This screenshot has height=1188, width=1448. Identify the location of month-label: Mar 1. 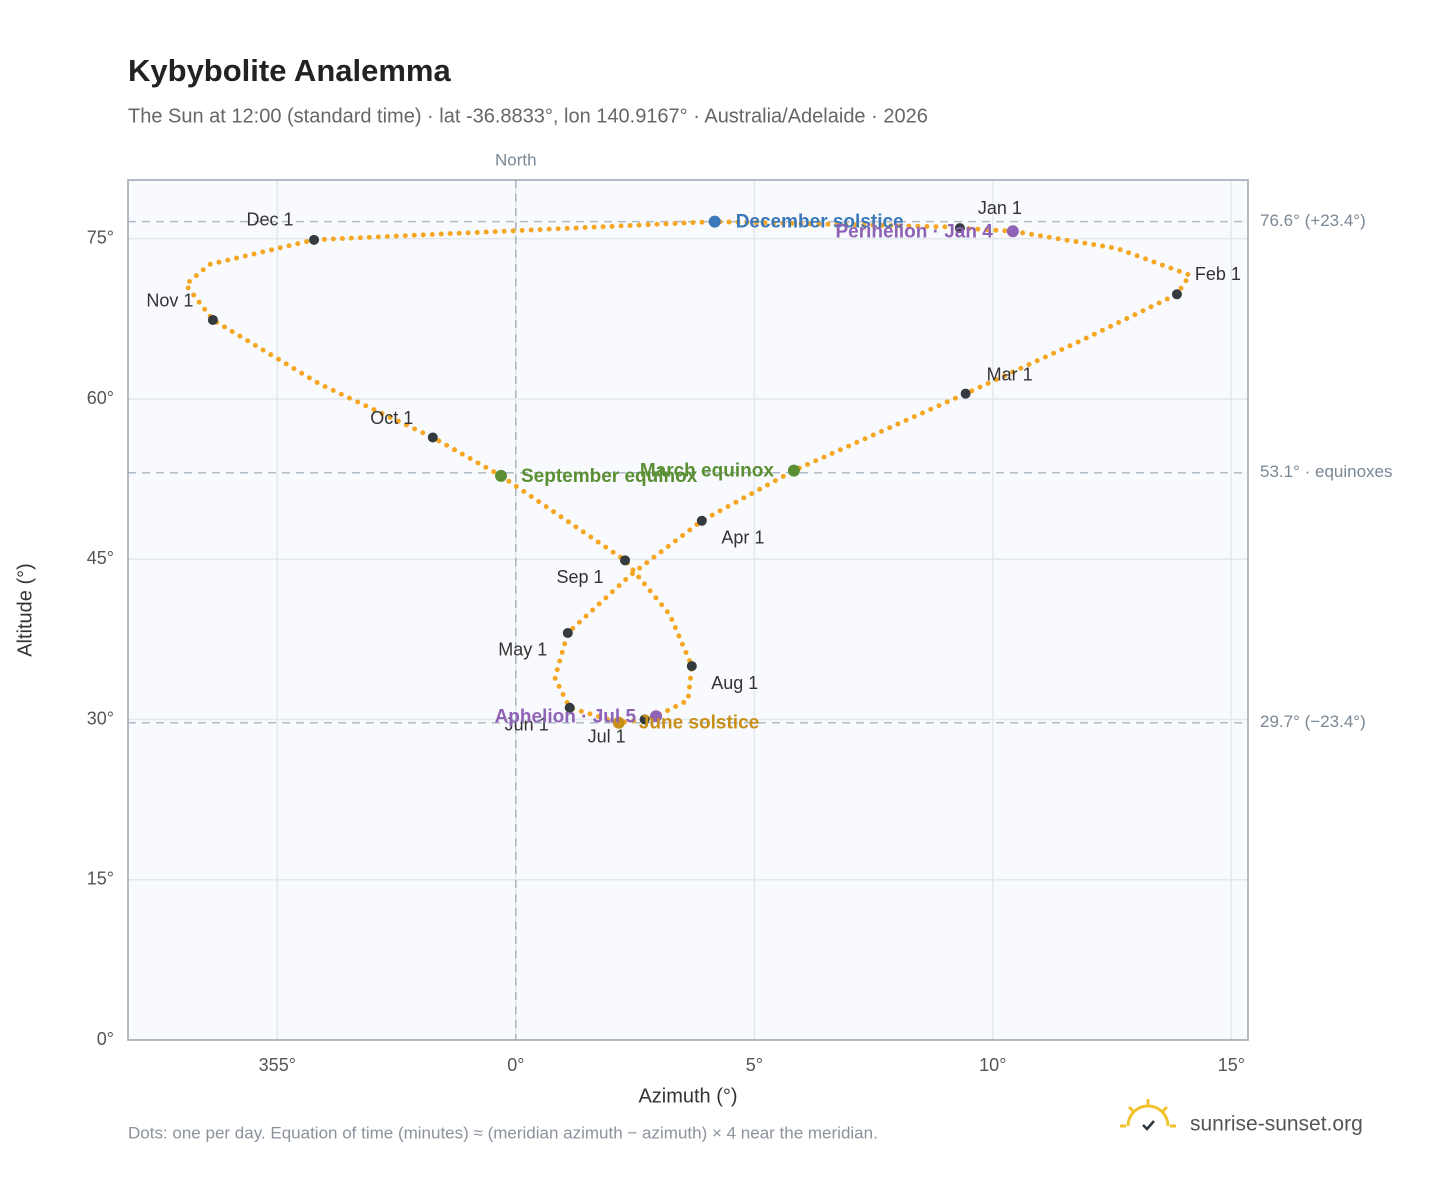
(1010, 374).